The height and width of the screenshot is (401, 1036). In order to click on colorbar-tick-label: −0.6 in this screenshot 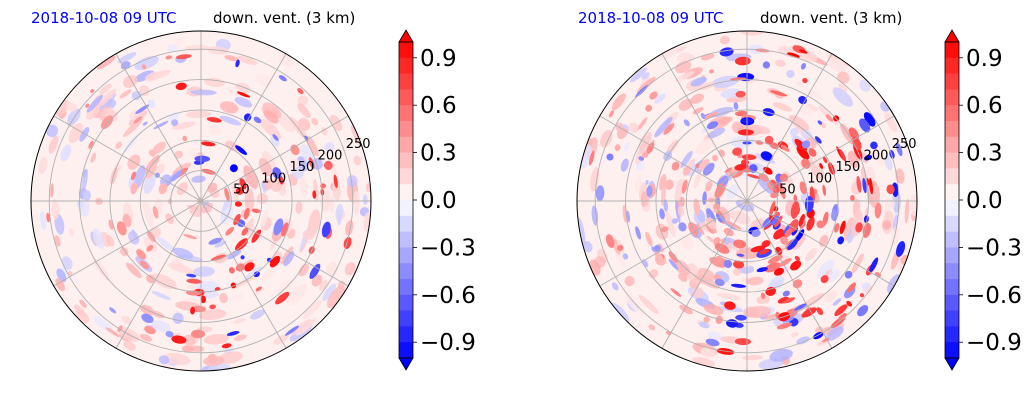, I will do `click(448, 296)`.